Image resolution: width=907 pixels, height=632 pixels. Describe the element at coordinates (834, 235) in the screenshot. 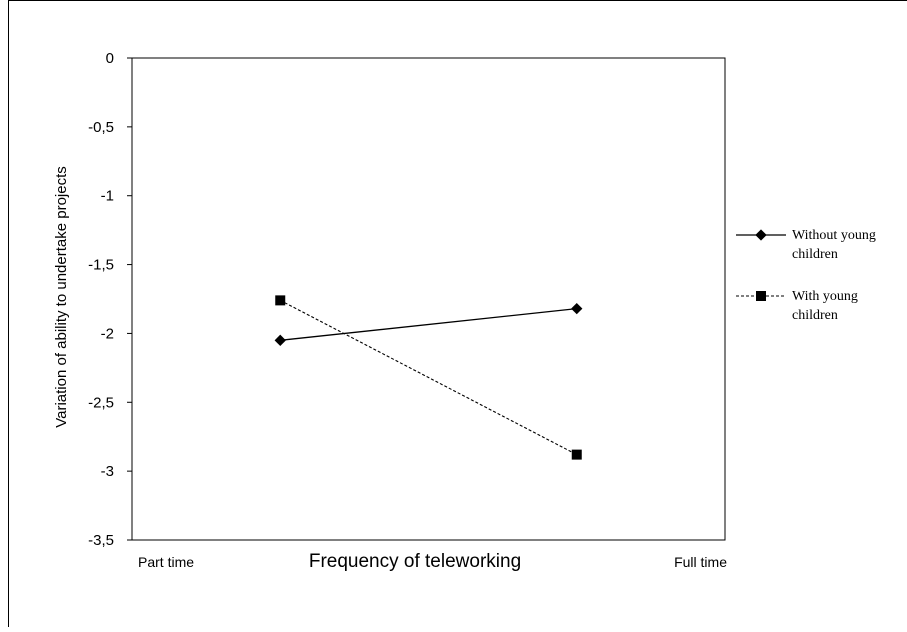

I see `legend-label-line1: Without young` at that location.